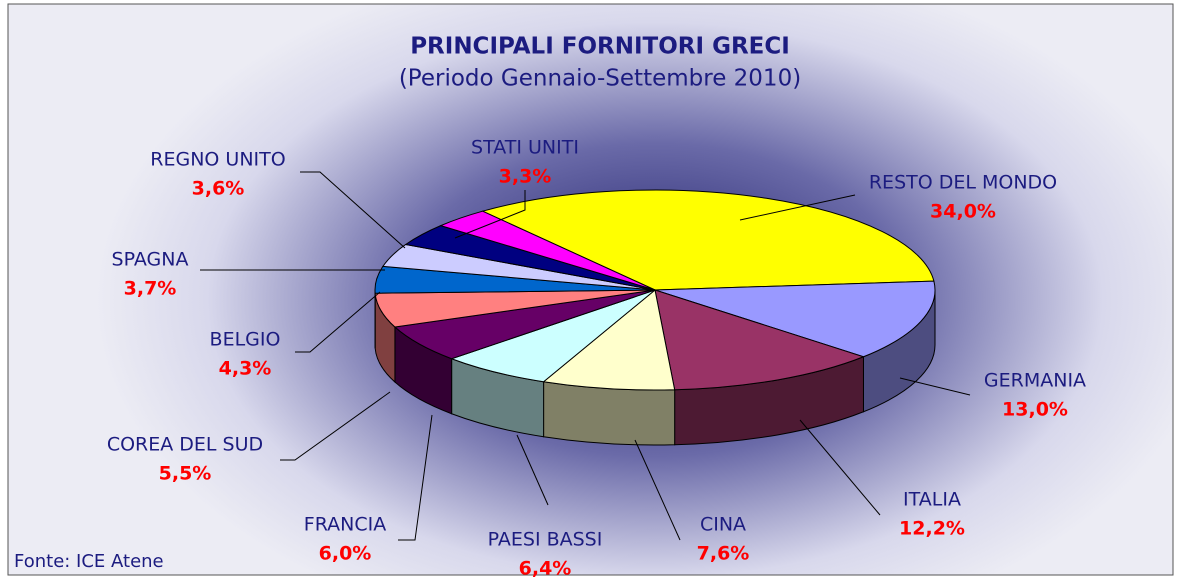  I want to click on value-label: 3,6%, so click(218, 189).